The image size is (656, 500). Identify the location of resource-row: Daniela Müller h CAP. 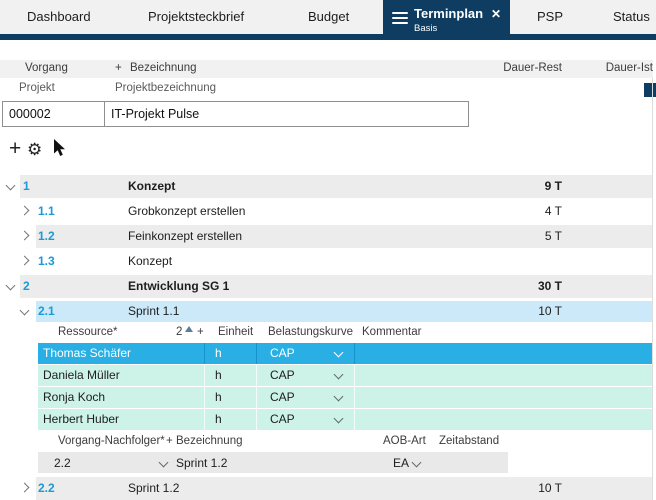
(345, 375).